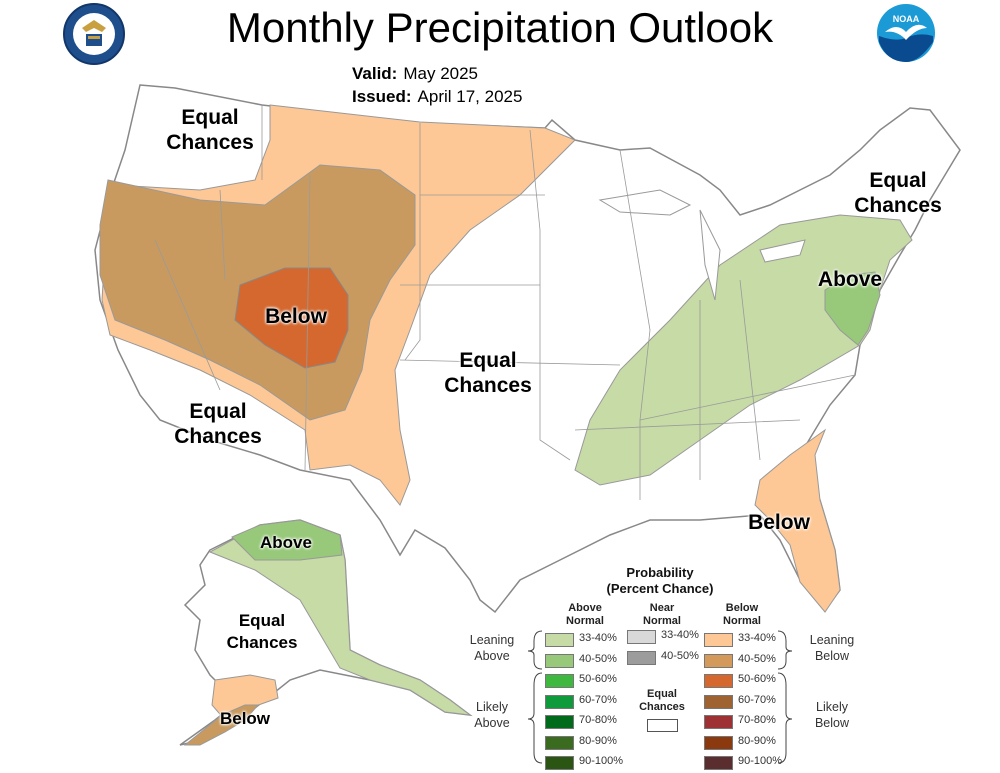 This screenshot has width=1000, height=773. I want to click on legend-above-label: 60-70%, so click(598, 699).